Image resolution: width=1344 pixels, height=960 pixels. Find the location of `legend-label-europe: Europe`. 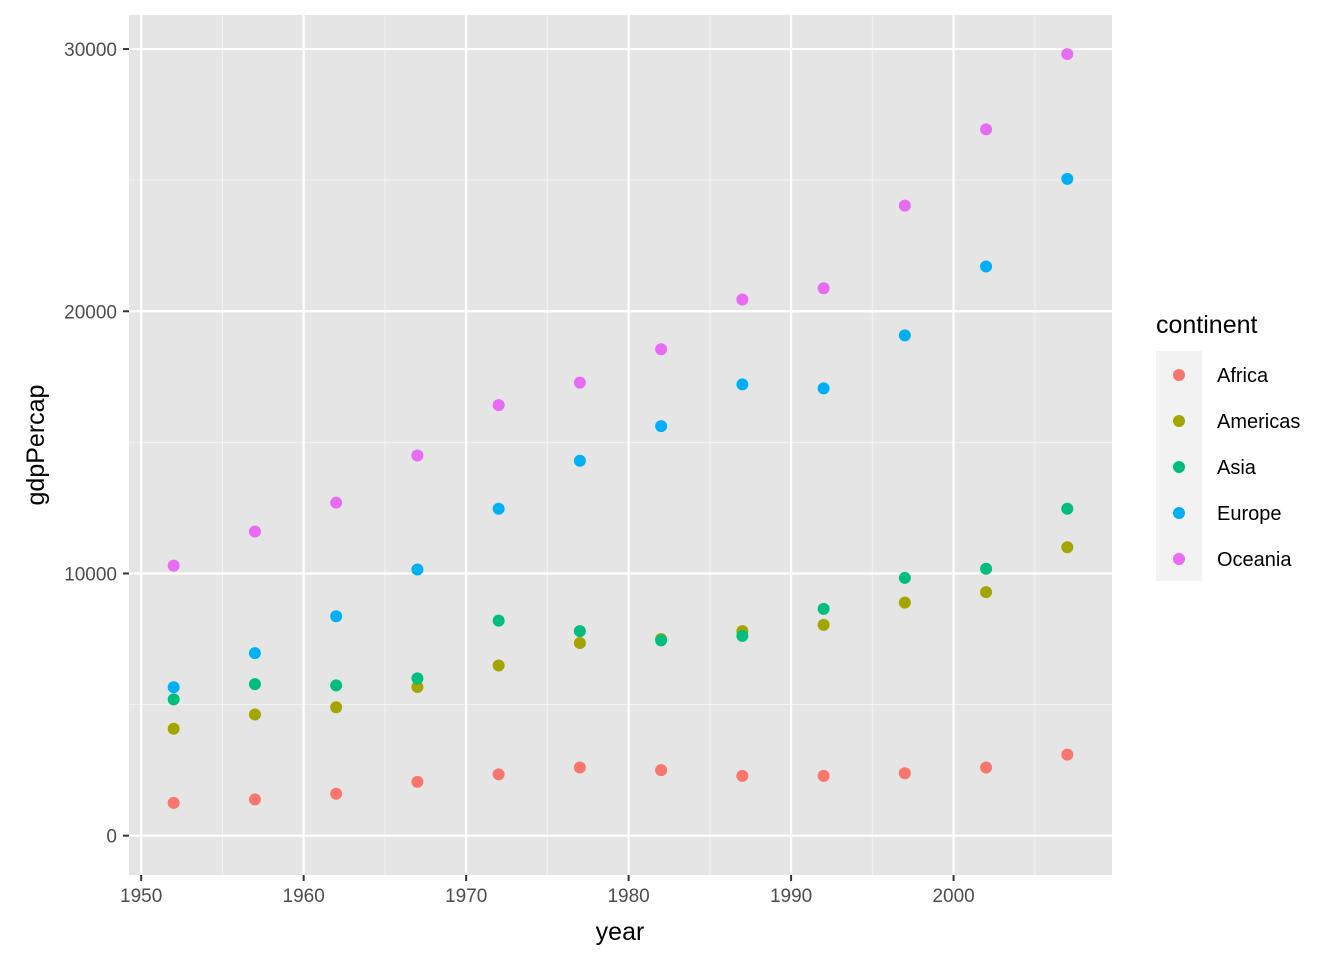

legend-label-europe: Europe is located at coordinates (1249, 514).